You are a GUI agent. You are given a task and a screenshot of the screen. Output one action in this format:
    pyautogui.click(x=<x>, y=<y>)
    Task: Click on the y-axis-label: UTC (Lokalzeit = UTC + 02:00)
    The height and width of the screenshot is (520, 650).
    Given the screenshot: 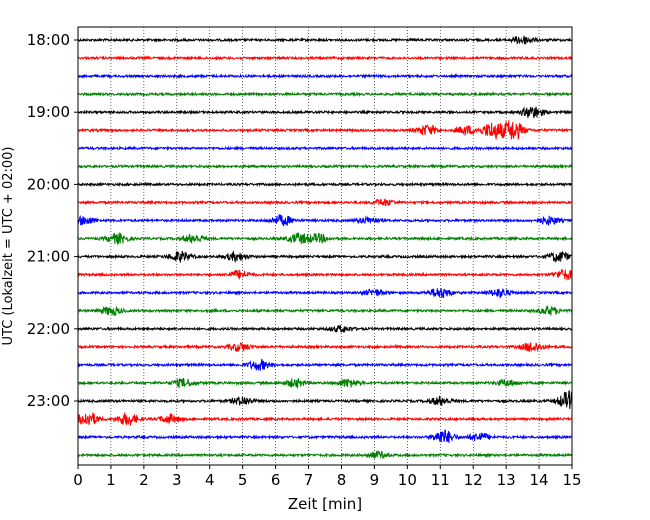 What is the action you would take?
    pyautogui.click(x=8, y=246)
    